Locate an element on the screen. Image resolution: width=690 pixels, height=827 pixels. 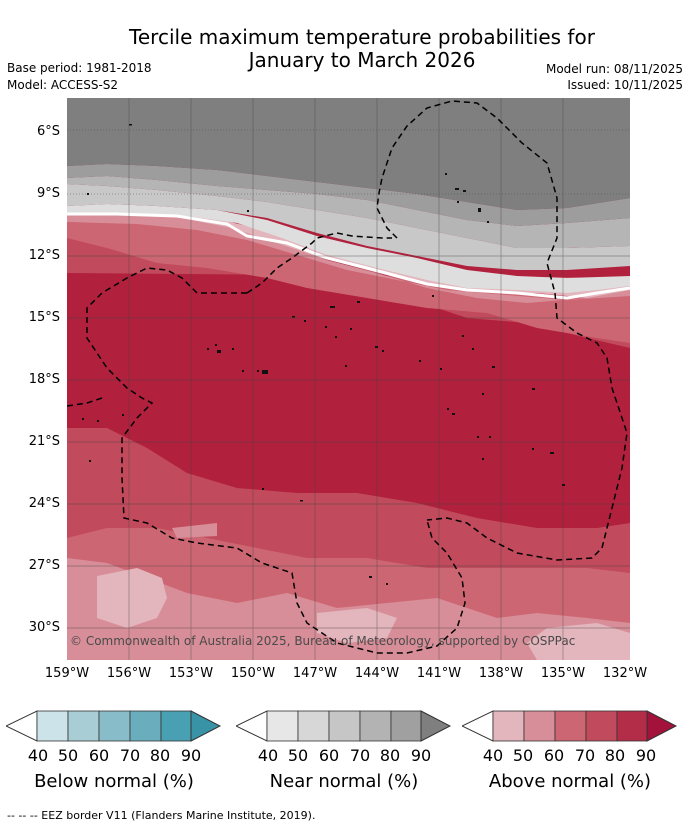
legend-above-tick: 90 is located at coordinates (646, 755).